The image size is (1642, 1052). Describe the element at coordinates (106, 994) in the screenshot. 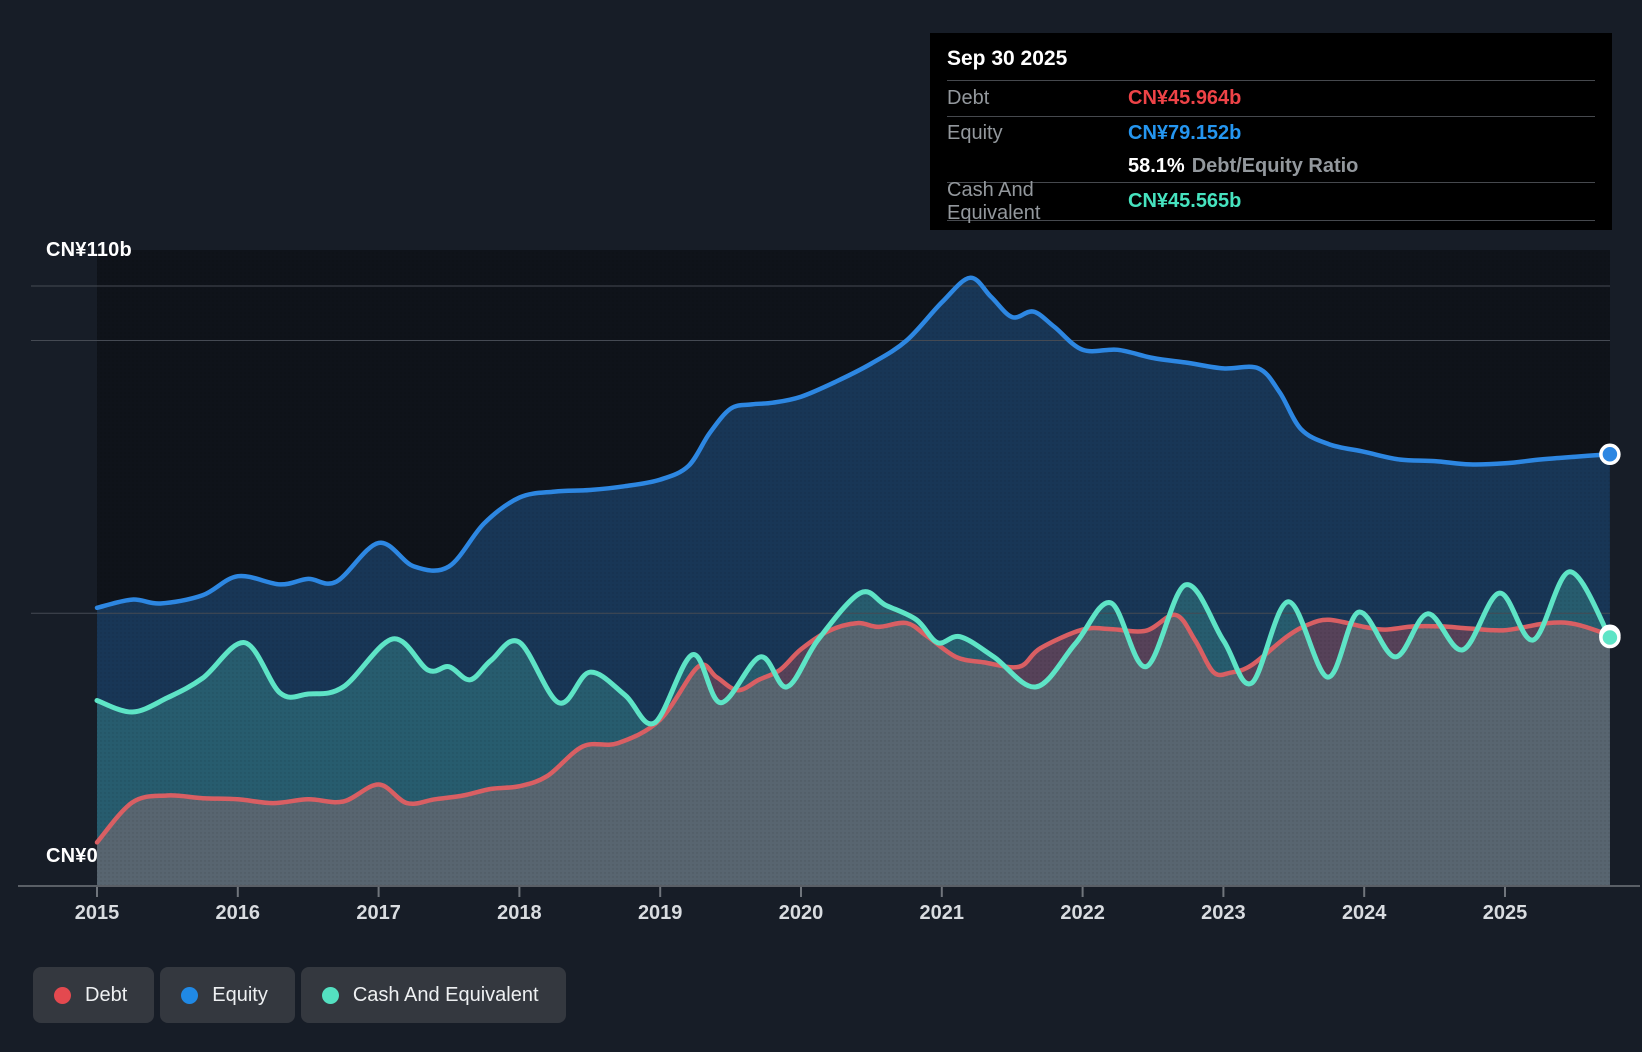

I see `legend-debt-label: Debt` at that location.